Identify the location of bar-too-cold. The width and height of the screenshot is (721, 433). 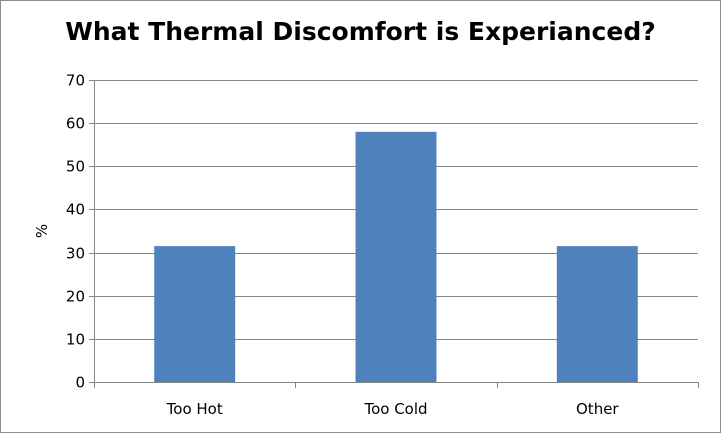
(396, 256).